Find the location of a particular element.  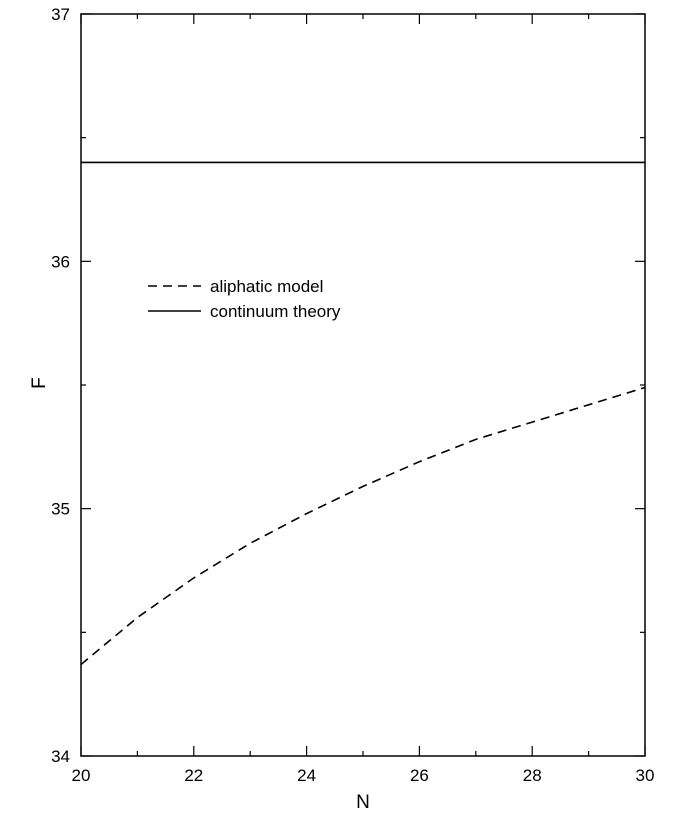

legend: aliphatic model continuum theory is located at coordinates (244, 299).